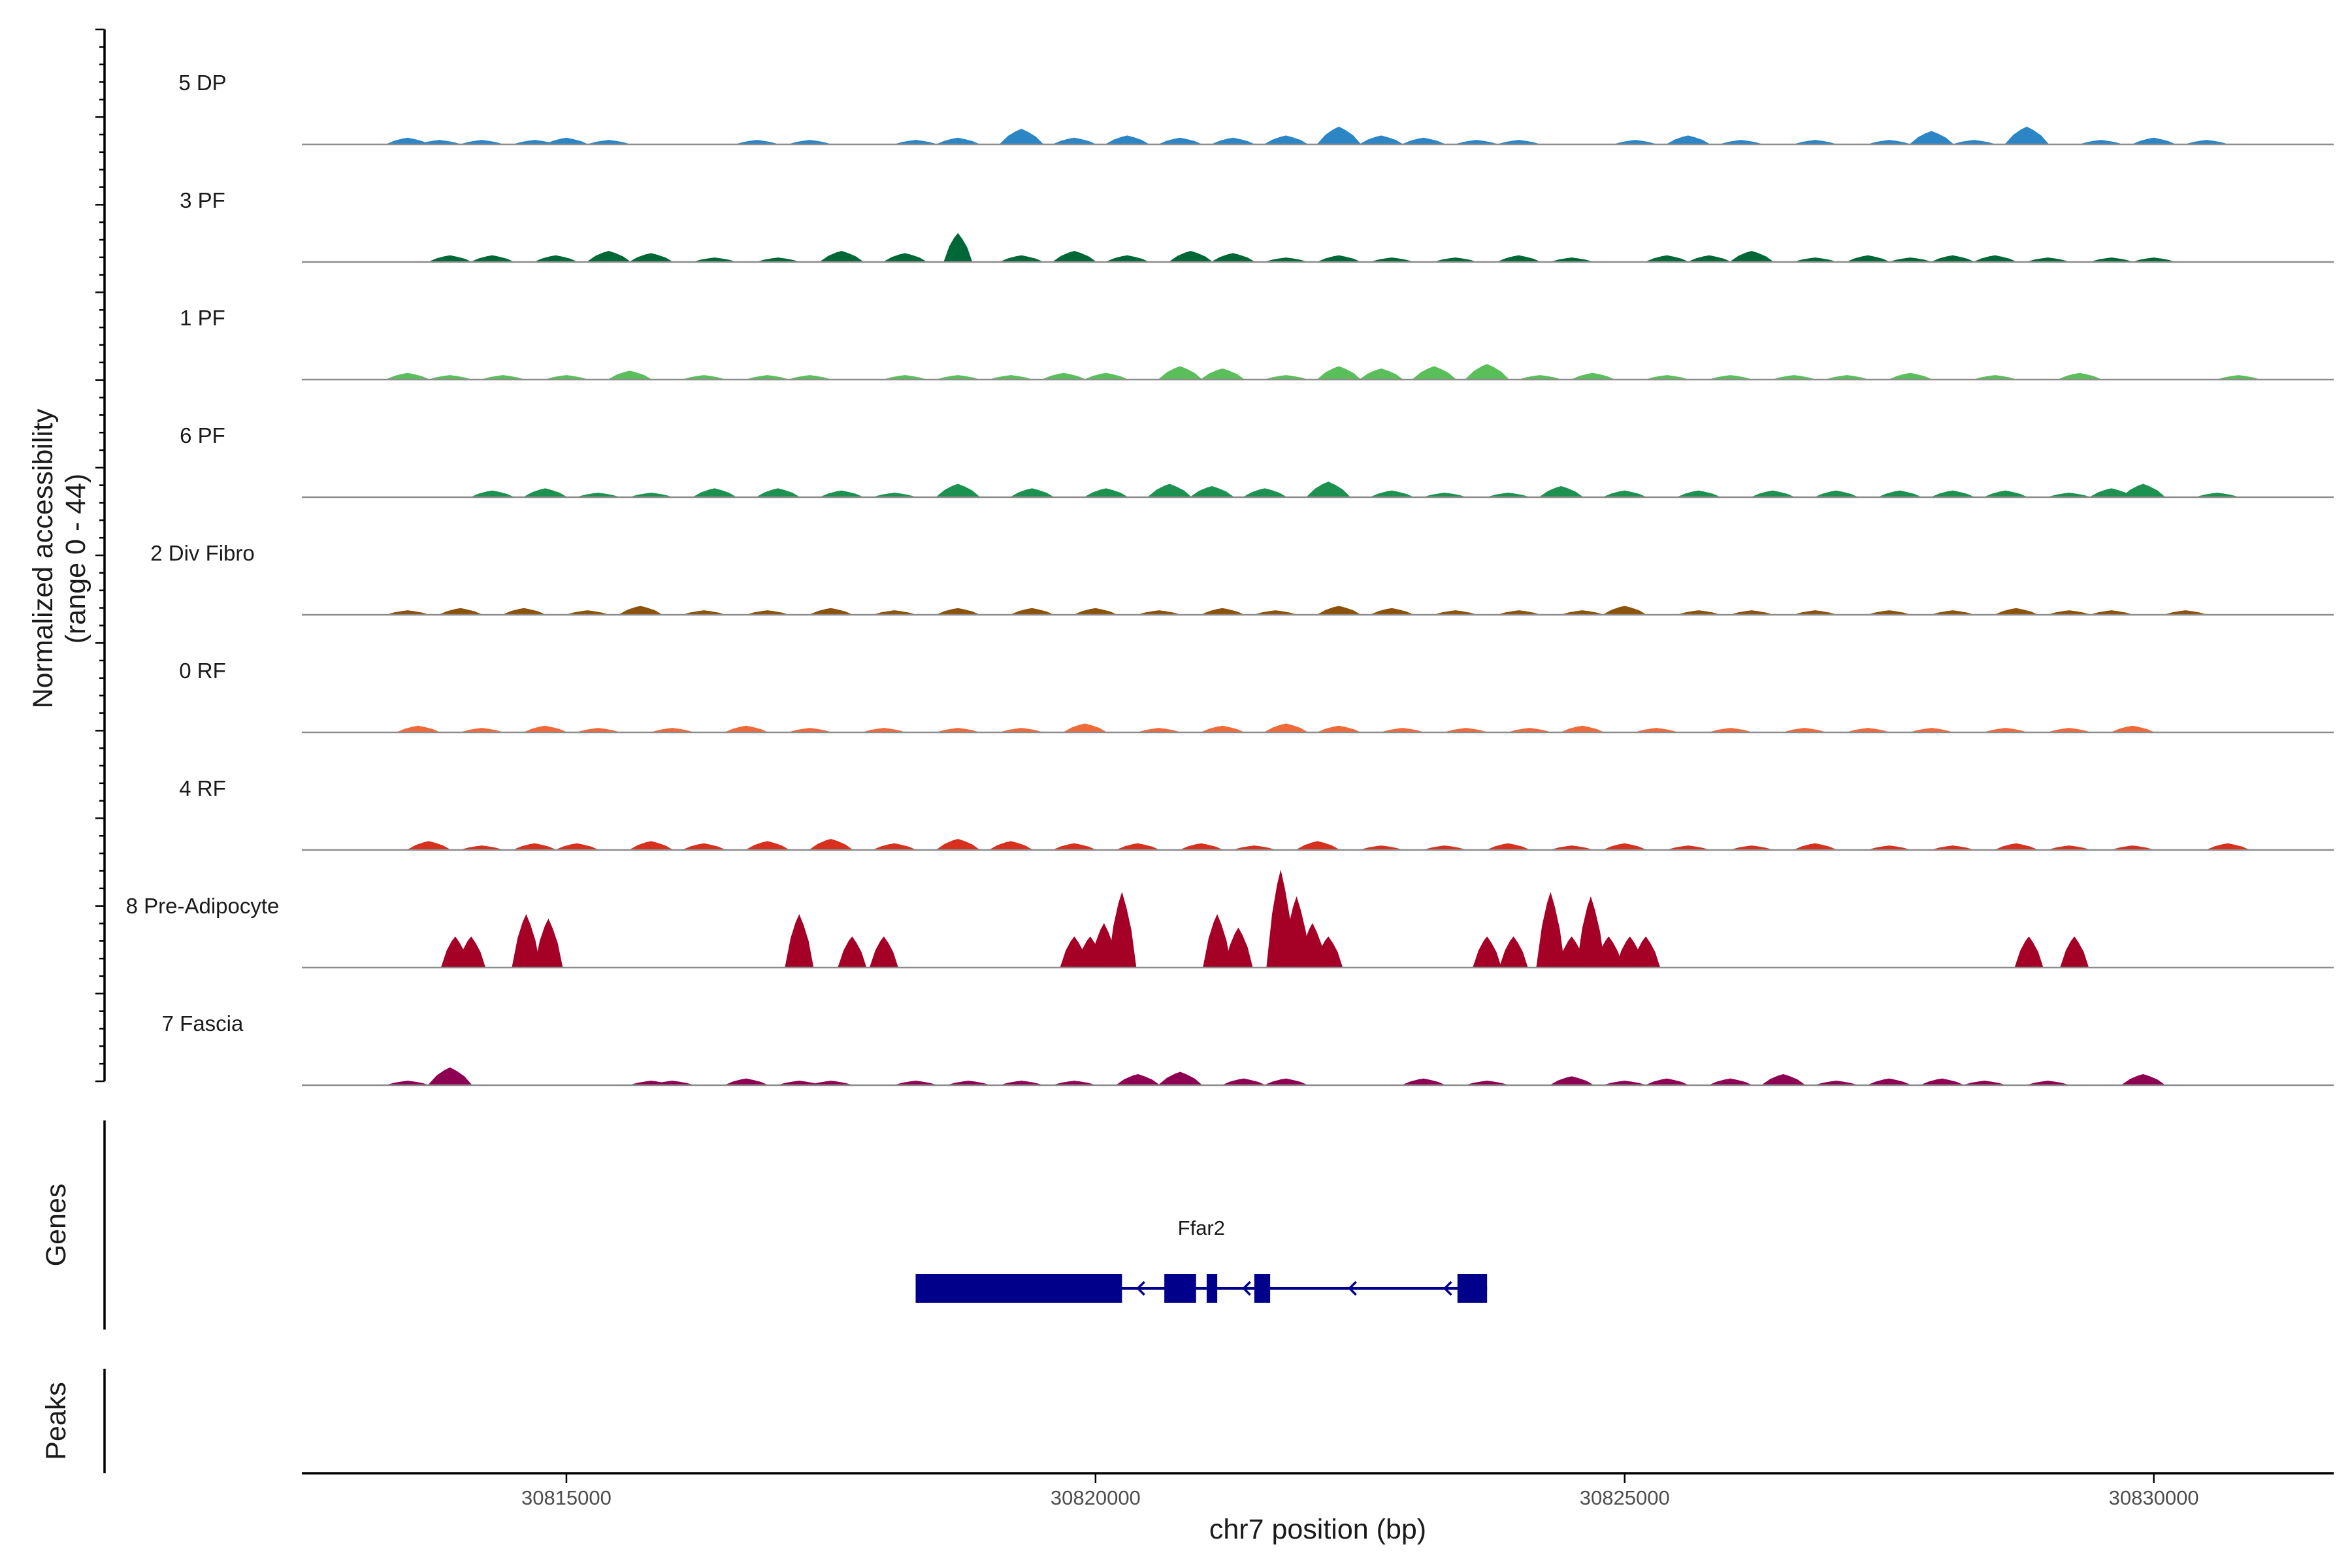 The height and width of the screenshot is (1568, 2352). Describe the element at coordinates (203, 1023) in the screenshot. I see `track-label: 7 Fascia` at that location.